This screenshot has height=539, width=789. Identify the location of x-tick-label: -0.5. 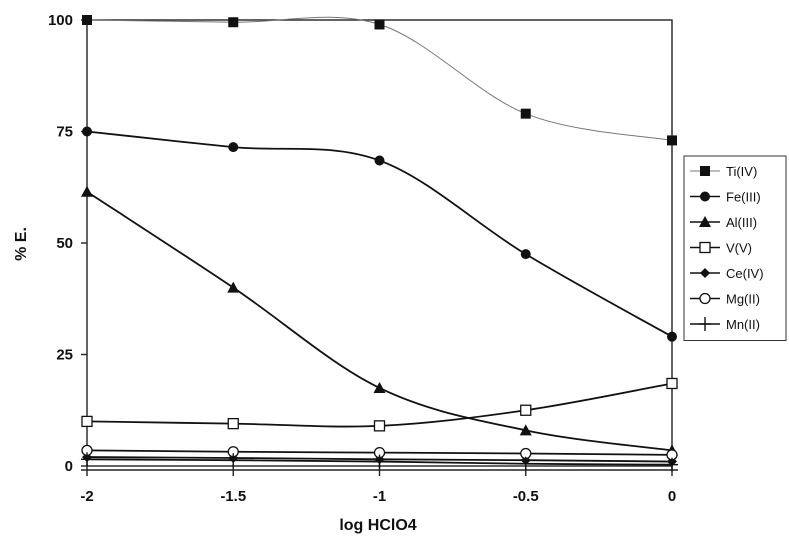
(526, 496).